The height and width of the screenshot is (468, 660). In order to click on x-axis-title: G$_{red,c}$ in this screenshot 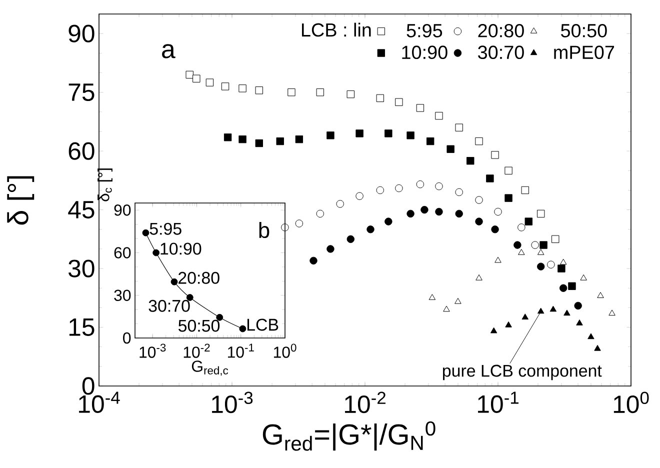, I will do `click(210, 368)`.